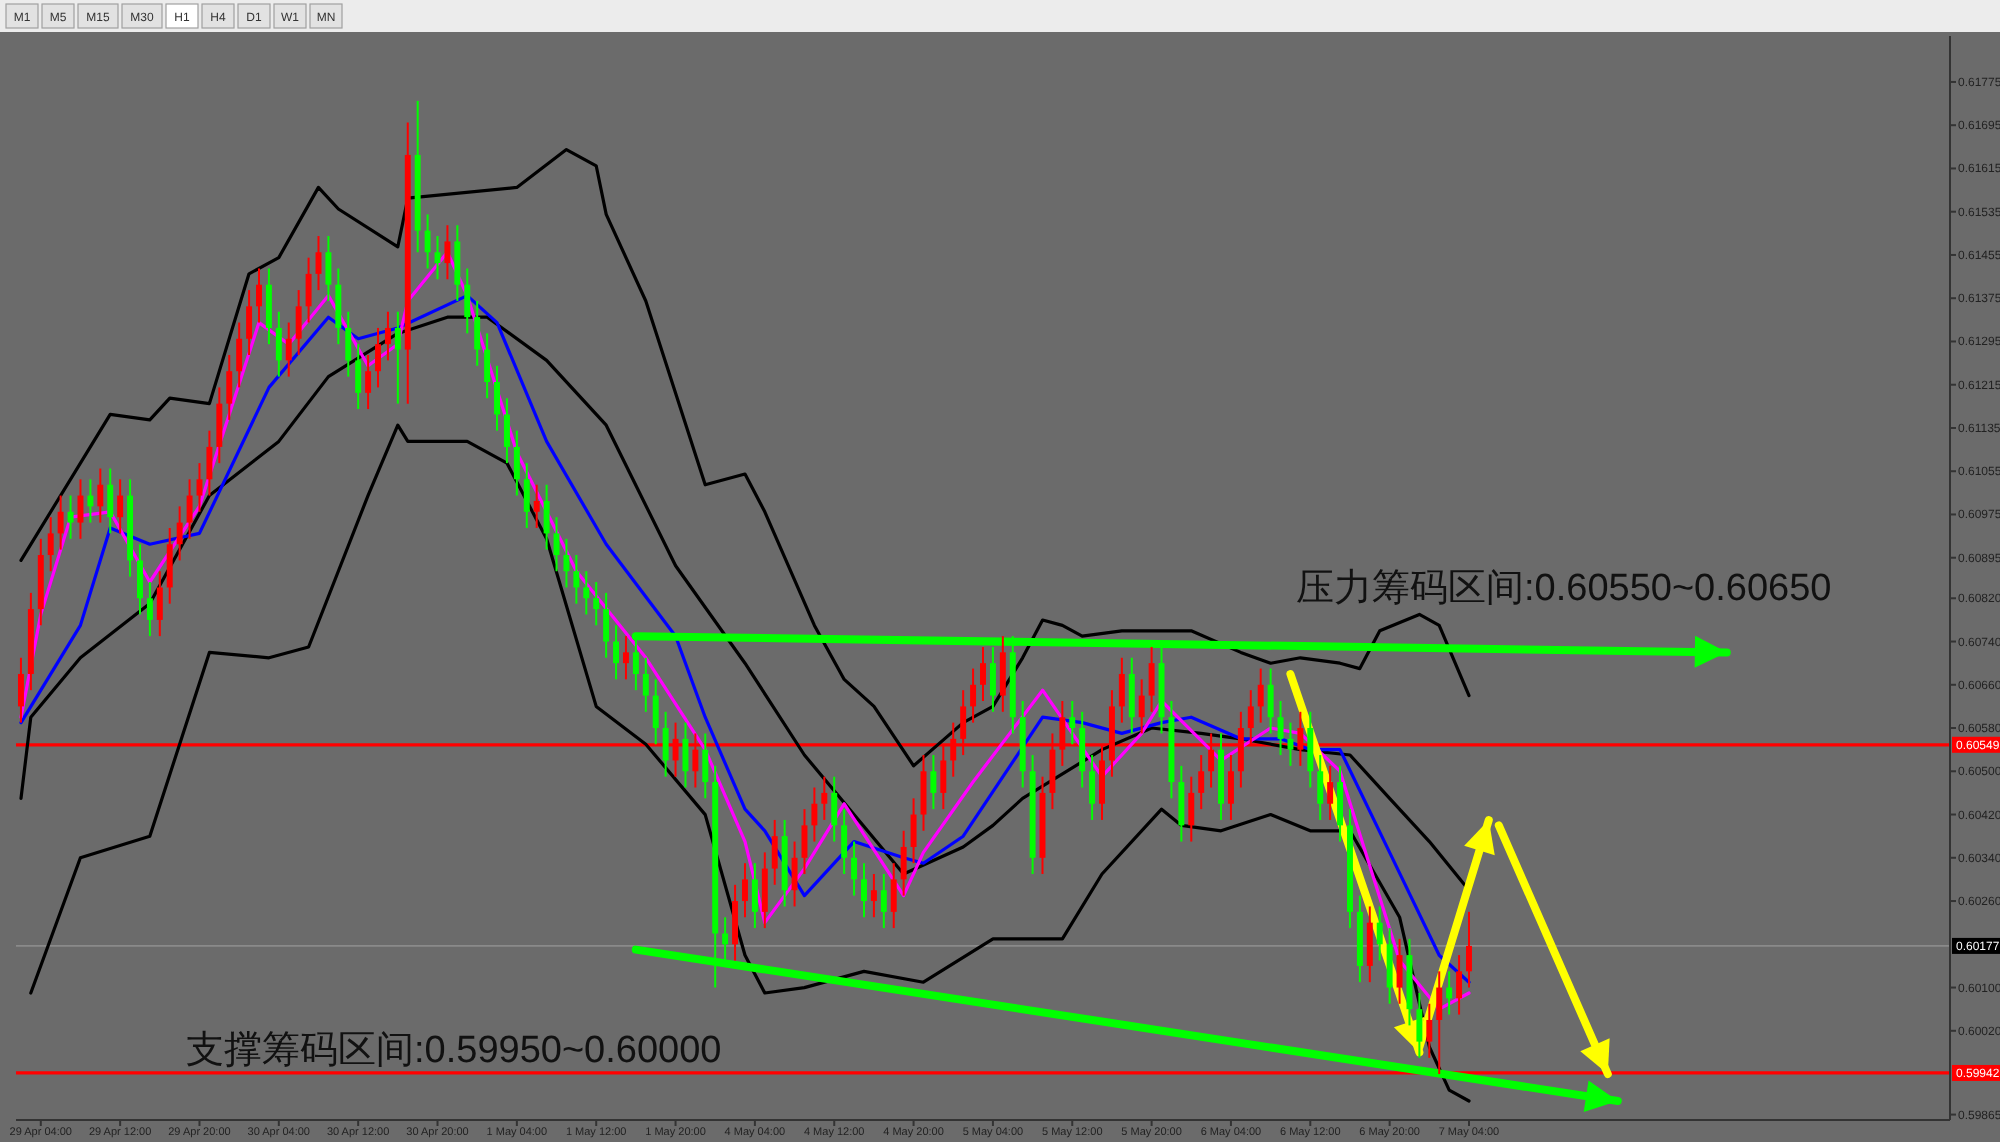 The image size is (2000, 1142). I want to click on annotation: 压力筹码区间:0.60550~0.60650, so click(1564, 589).